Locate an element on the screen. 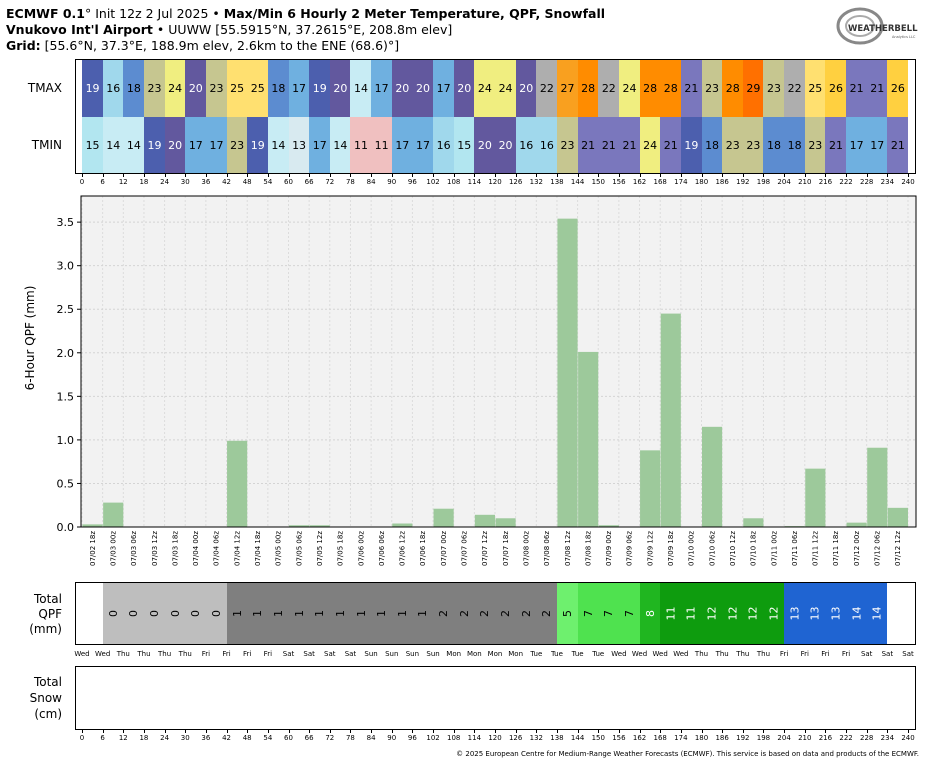  x-tick-label: 07/04 00z is located at coordinates (196, 548).